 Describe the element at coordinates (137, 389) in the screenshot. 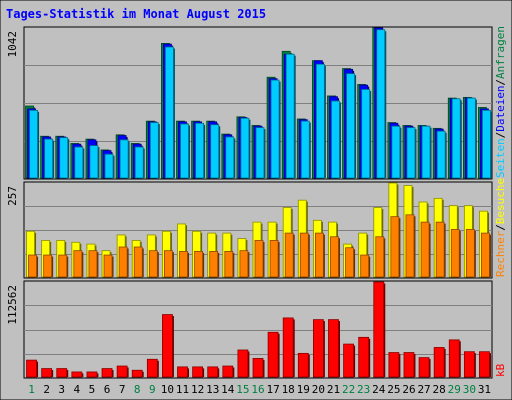

I see `x-tick-label-day-8: 8` at that location.